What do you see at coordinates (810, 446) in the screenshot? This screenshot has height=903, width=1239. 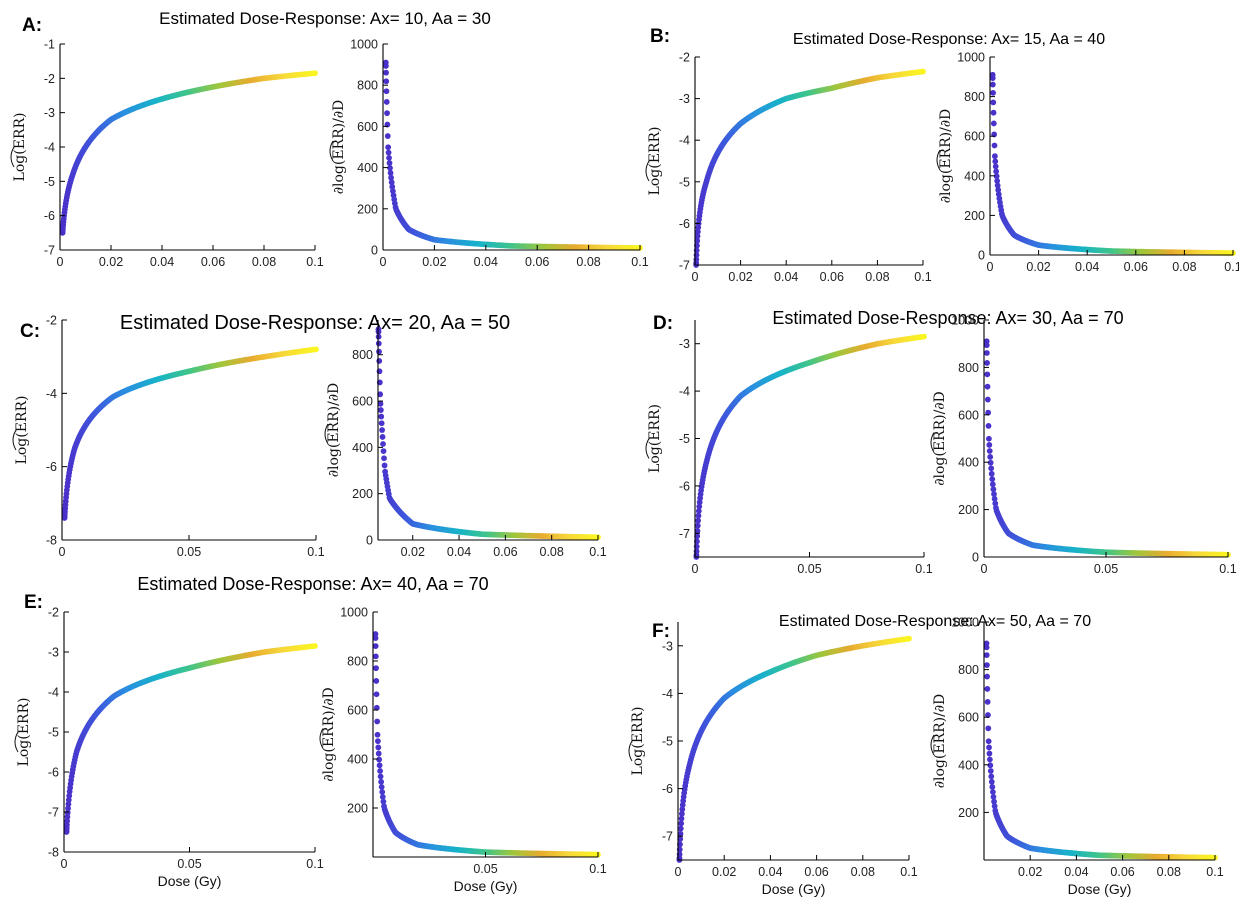 I see `d-left-series` at bounding box center [810, 446].